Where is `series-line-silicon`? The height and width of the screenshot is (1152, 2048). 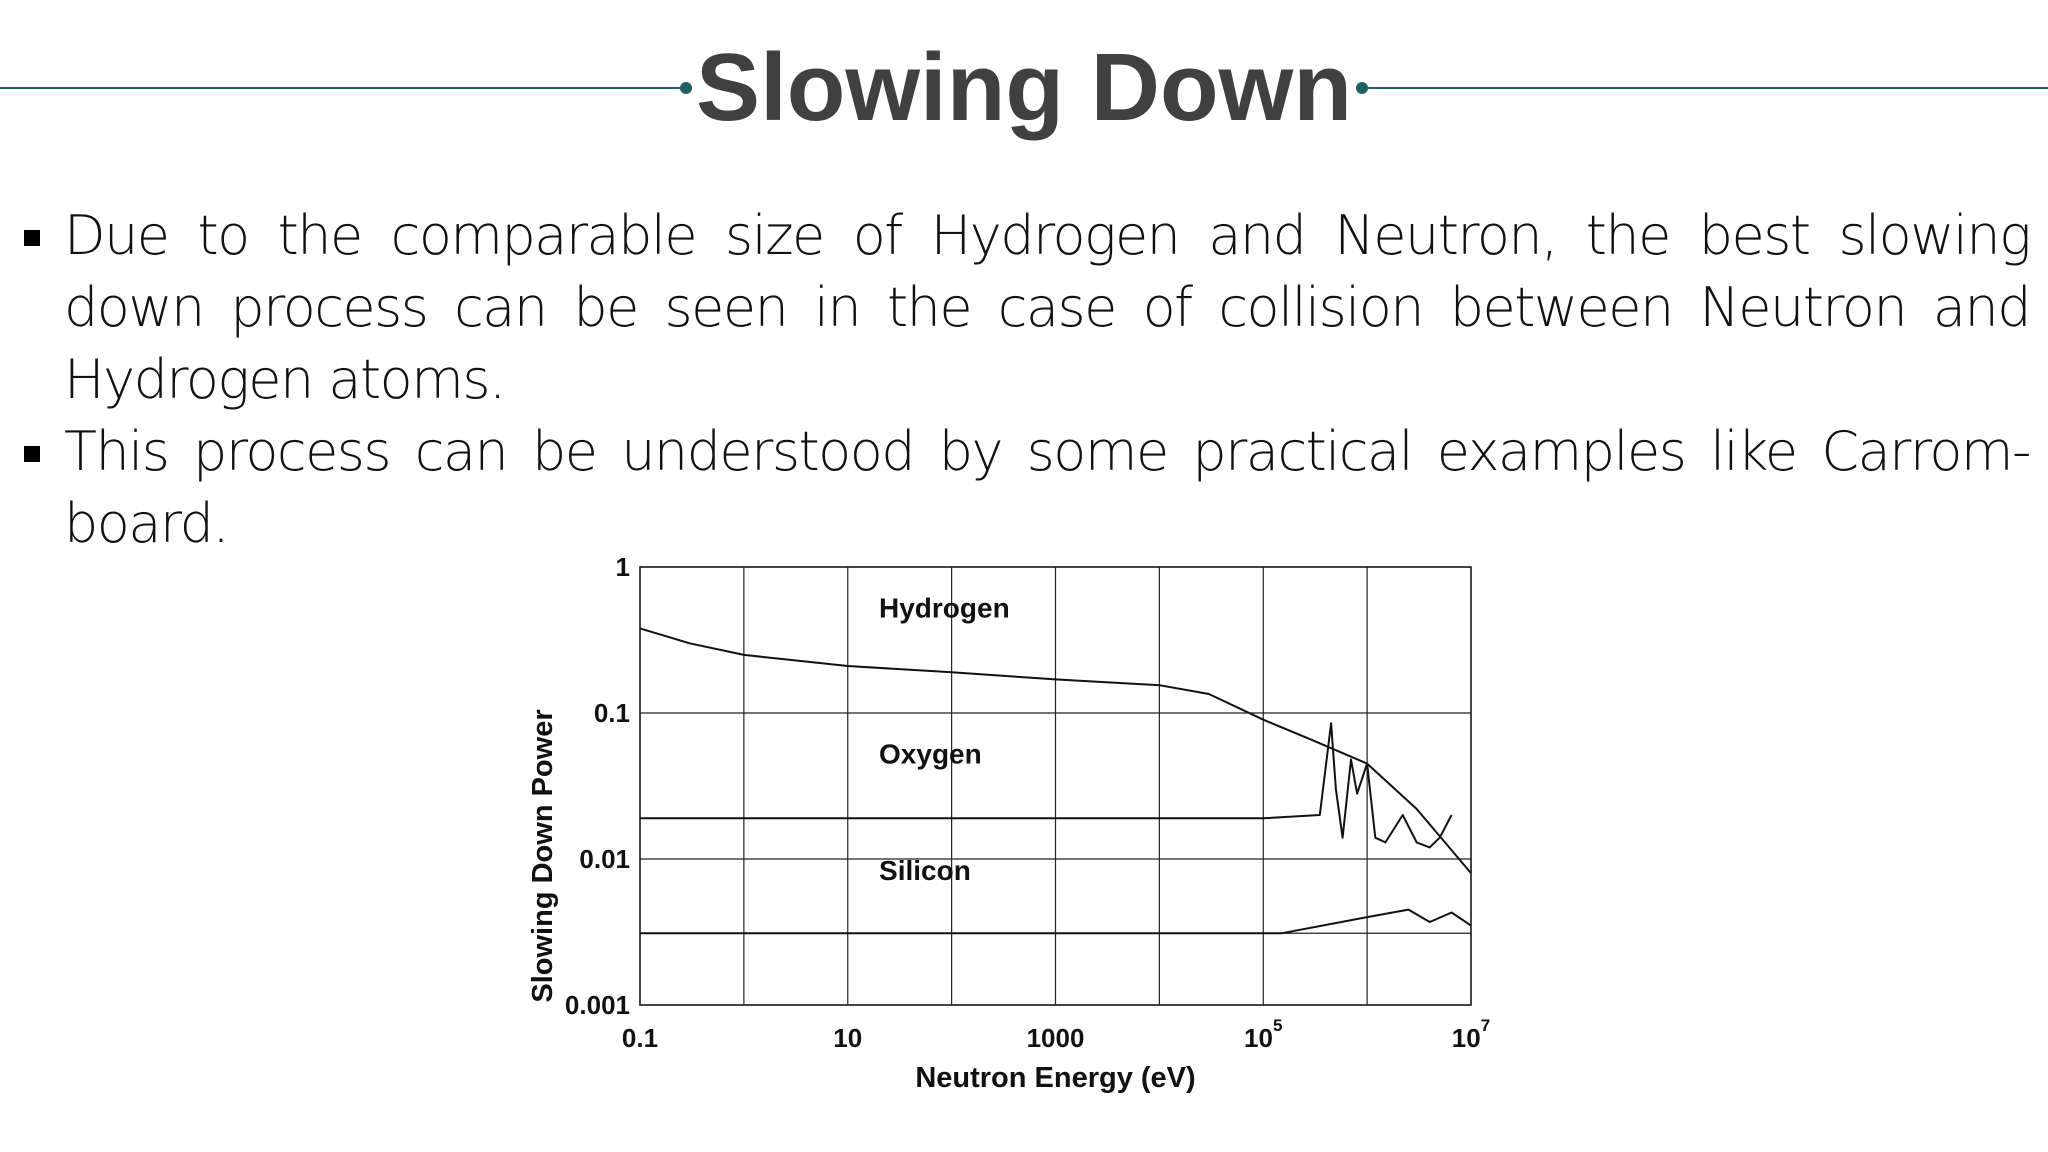 series-line-silicon is located at coordinates (1056, 921).